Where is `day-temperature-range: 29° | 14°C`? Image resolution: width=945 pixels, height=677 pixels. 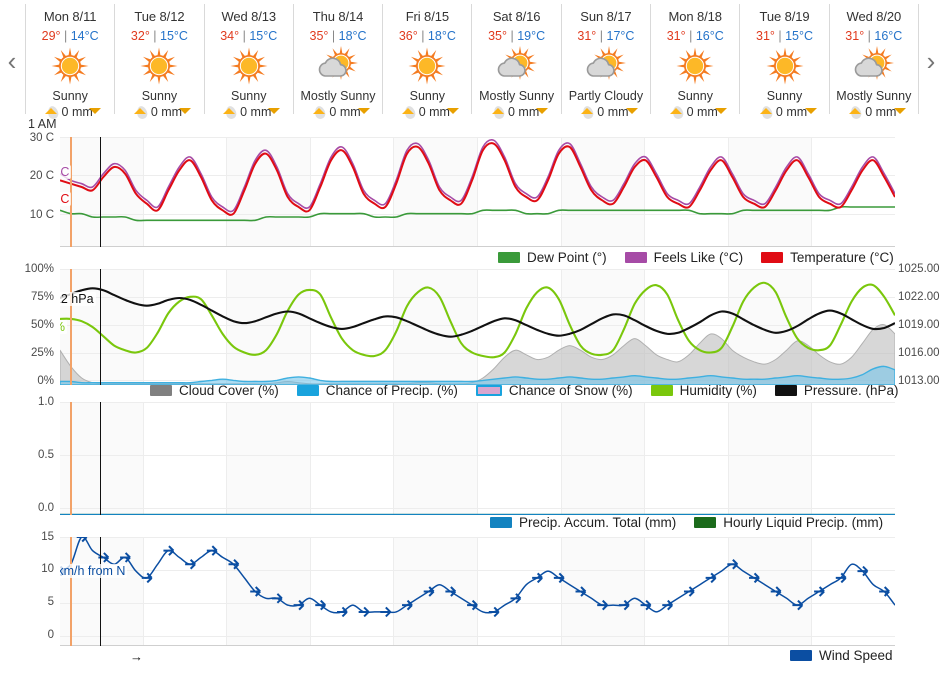
day-temperature-range: 29° | 14°C is located at coordinates (70, 36).